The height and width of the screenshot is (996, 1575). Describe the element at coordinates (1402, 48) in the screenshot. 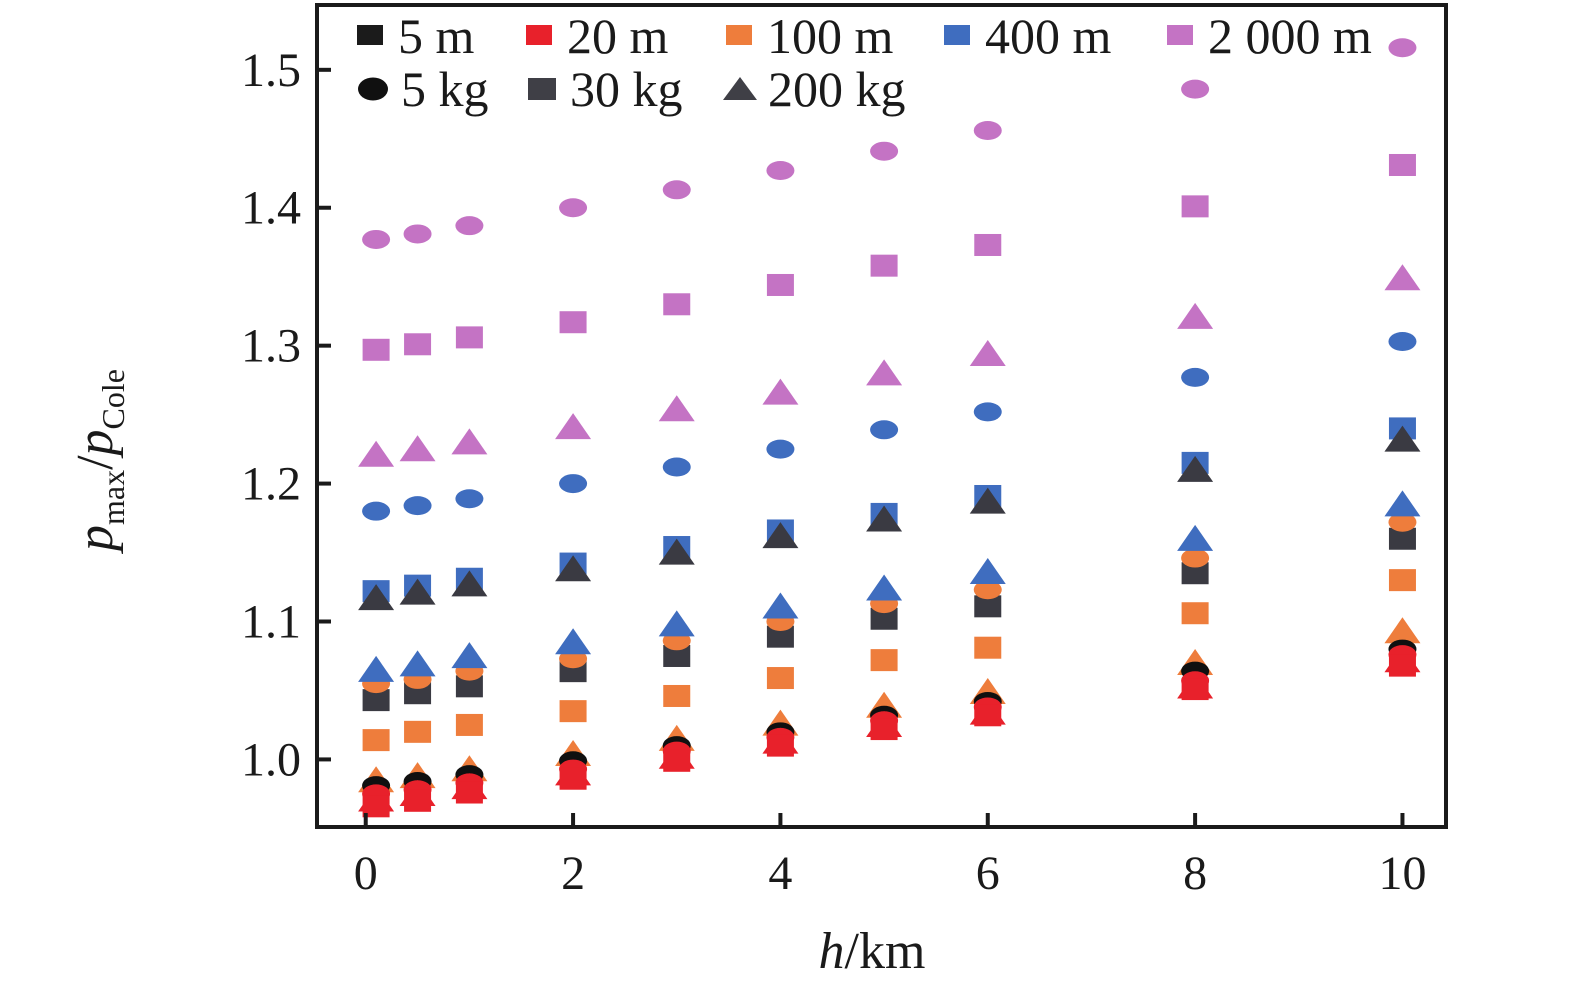

I see `point-2000m-5kg-h10` at that location.